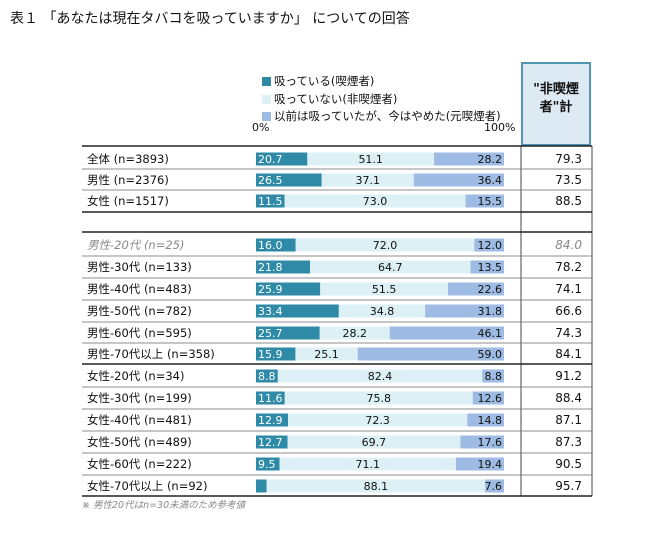 This screenshot has width=650, height=540. What do you see at coordinates (490, 267) in the screenshot?
I see `bar-value-label: 13.5` at bounding box center [490, 267].